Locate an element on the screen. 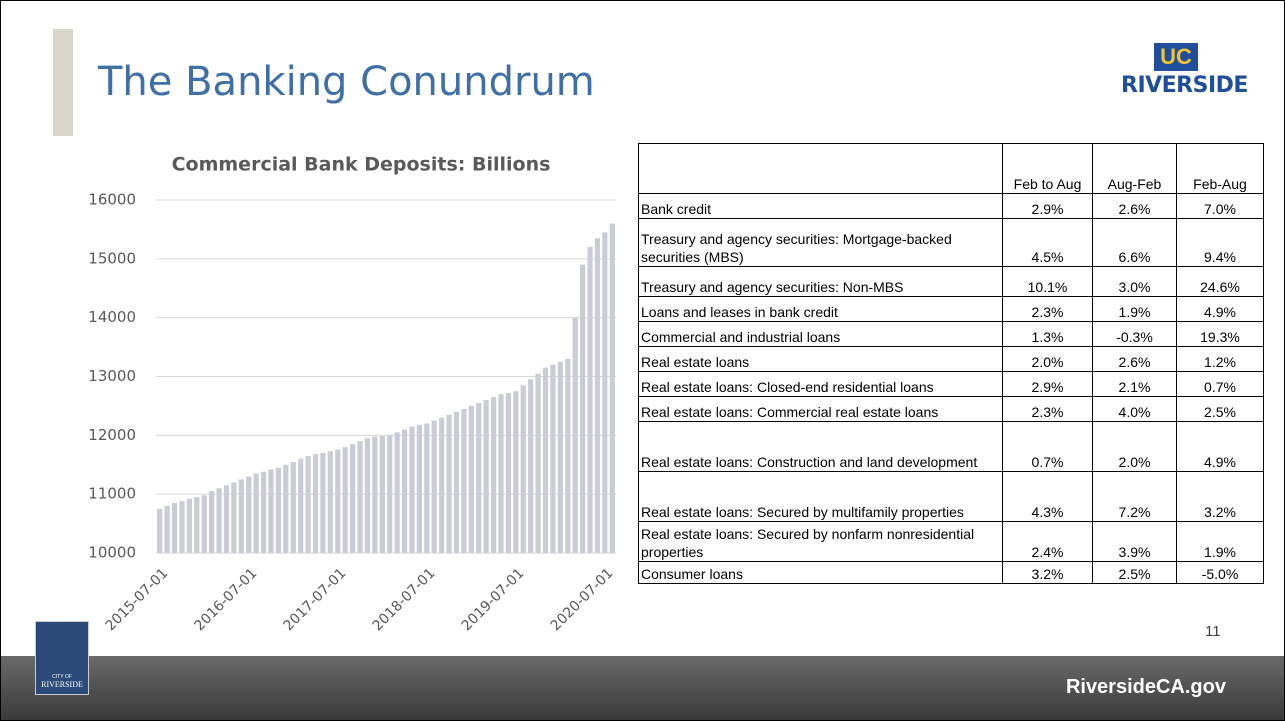 This screenshot has height=721, width=1285. value-cell: 6.6% is located at coordinates (1134, 242).